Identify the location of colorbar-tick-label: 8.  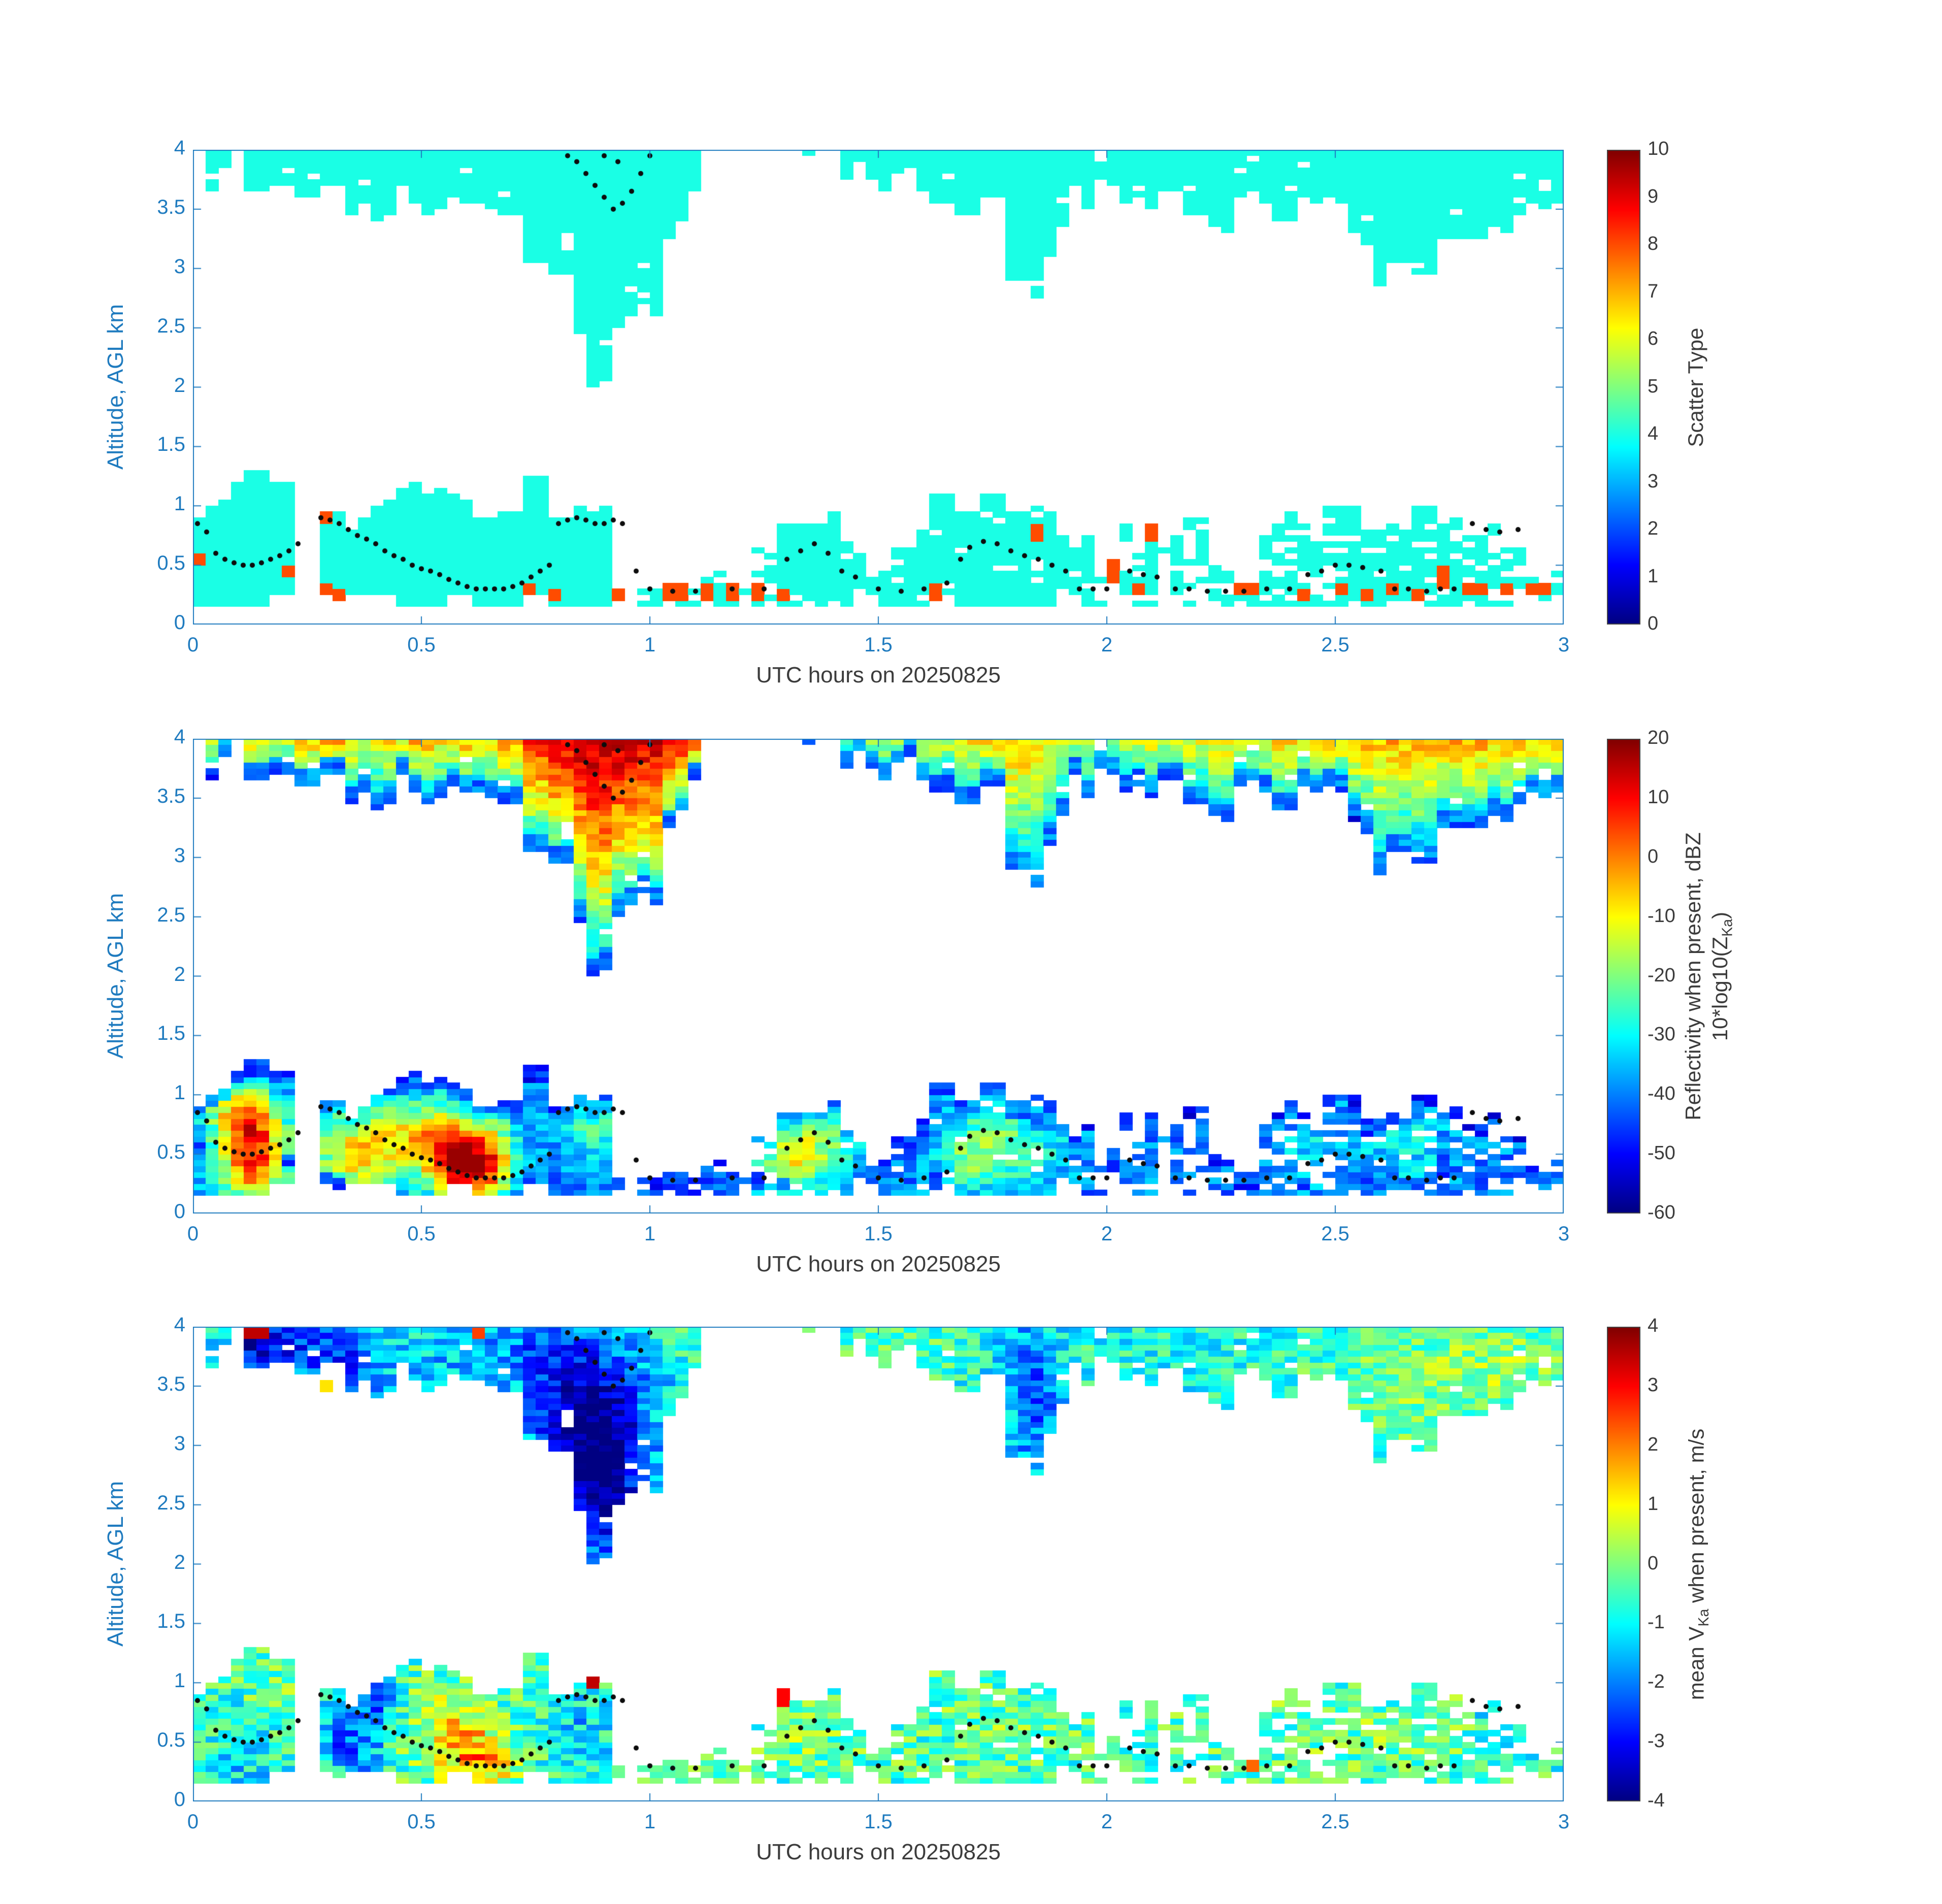
(1653, 244).